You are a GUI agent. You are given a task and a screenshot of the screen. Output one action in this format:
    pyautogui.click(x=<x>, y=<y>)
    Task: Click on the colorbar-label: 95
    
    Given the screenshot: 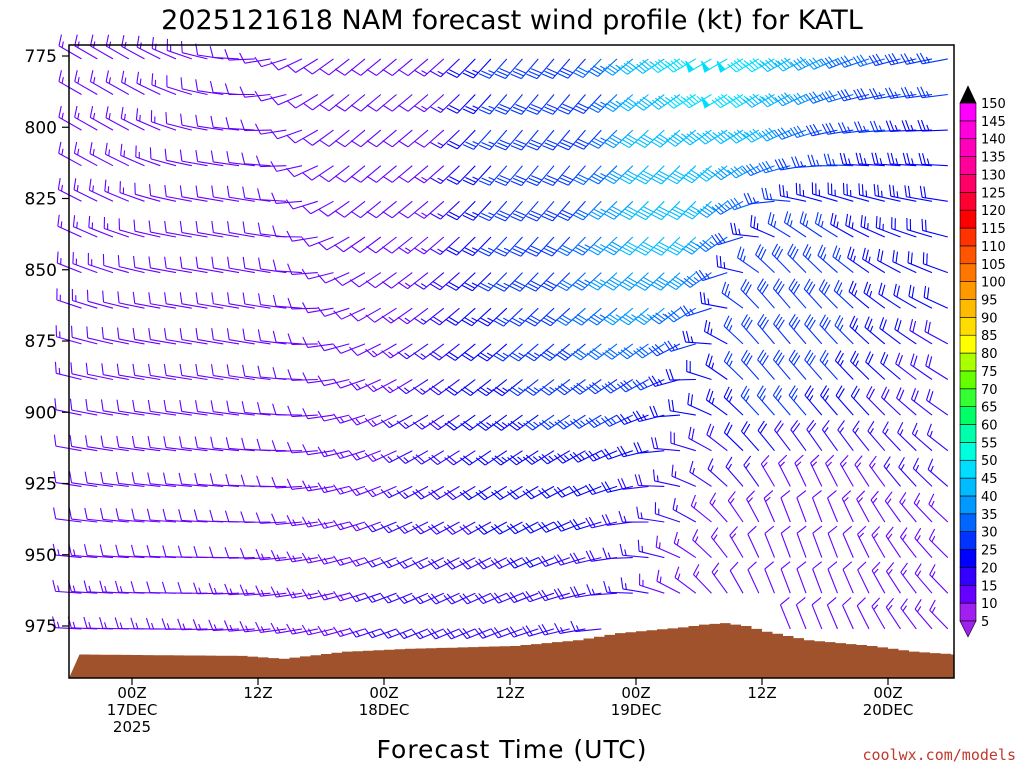 What is the action you would take?
    pyautogui.click(x=989, y=300)
    